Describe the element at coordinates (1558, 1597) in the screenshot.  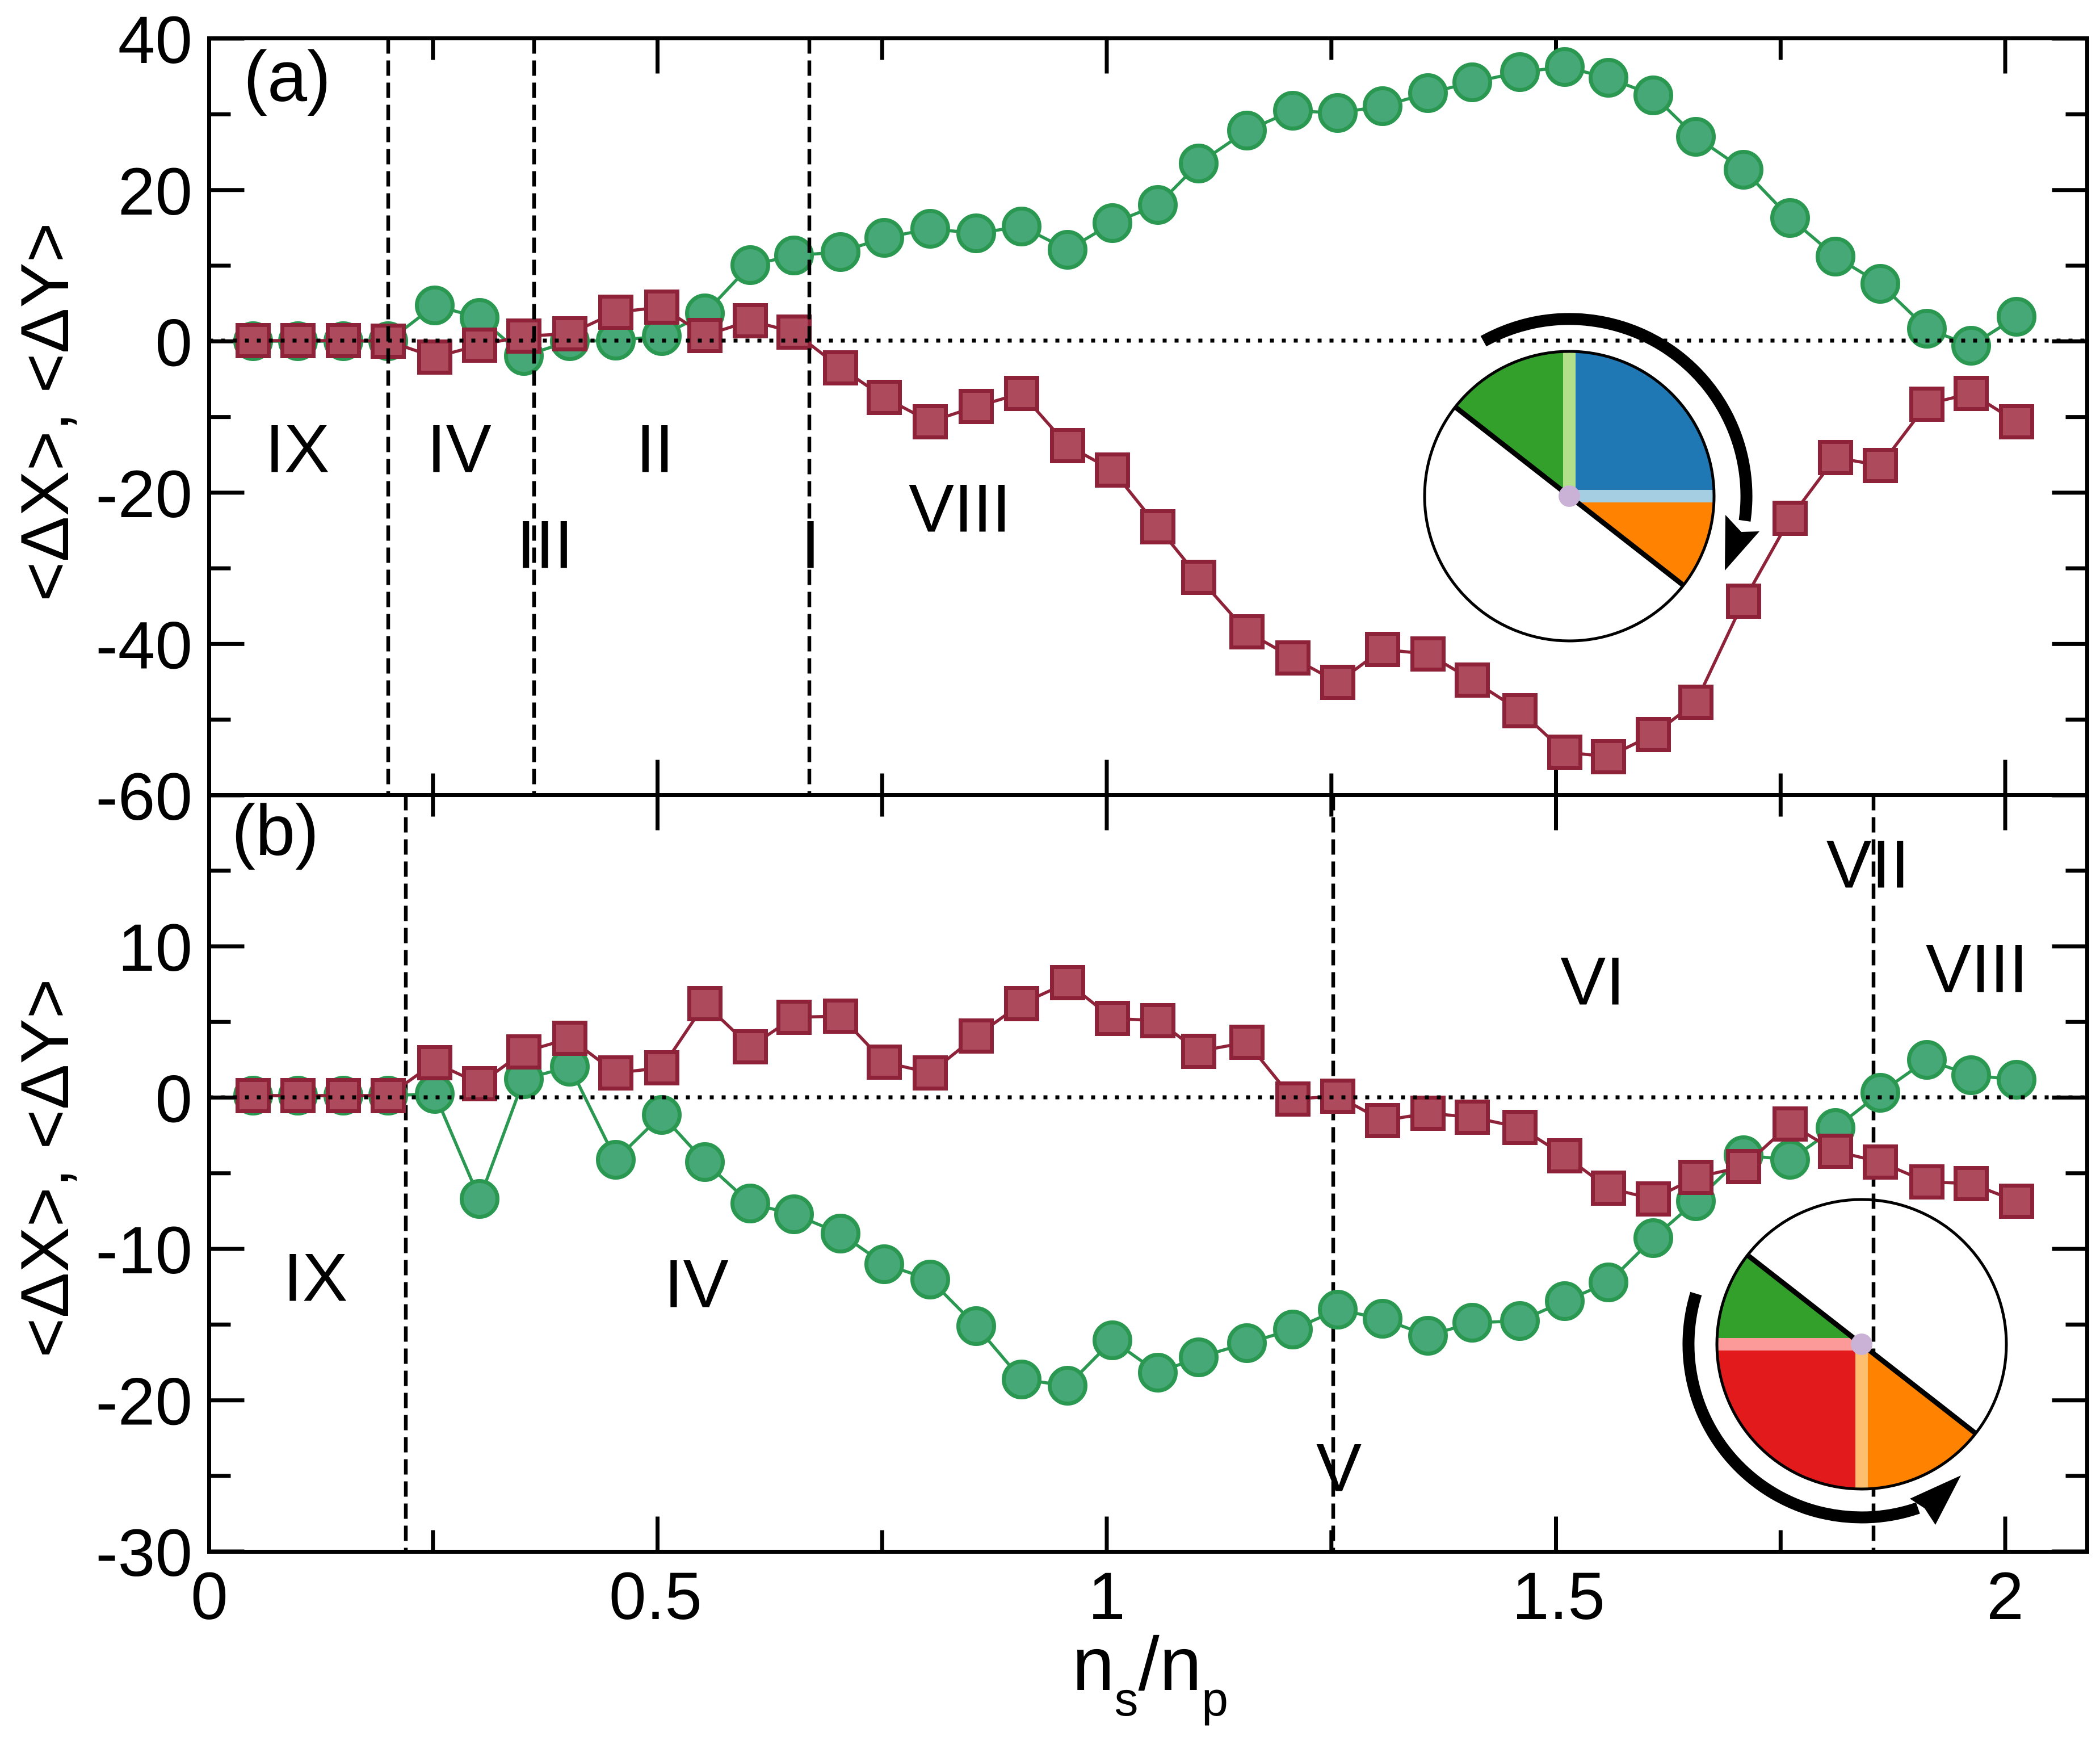
I see `svg-text: 1.5` at that location.